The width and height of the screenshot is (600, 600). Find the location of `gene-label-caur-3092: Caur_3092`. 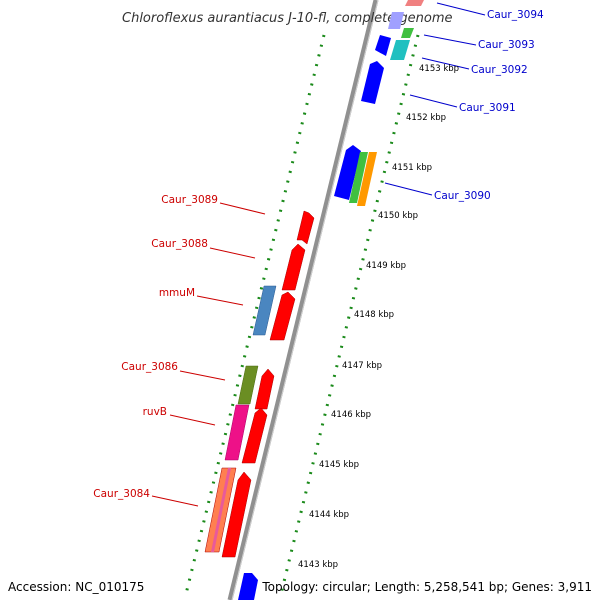

gene-label-caur-3092: Caur_3092 is located at coordinates (499, 70).